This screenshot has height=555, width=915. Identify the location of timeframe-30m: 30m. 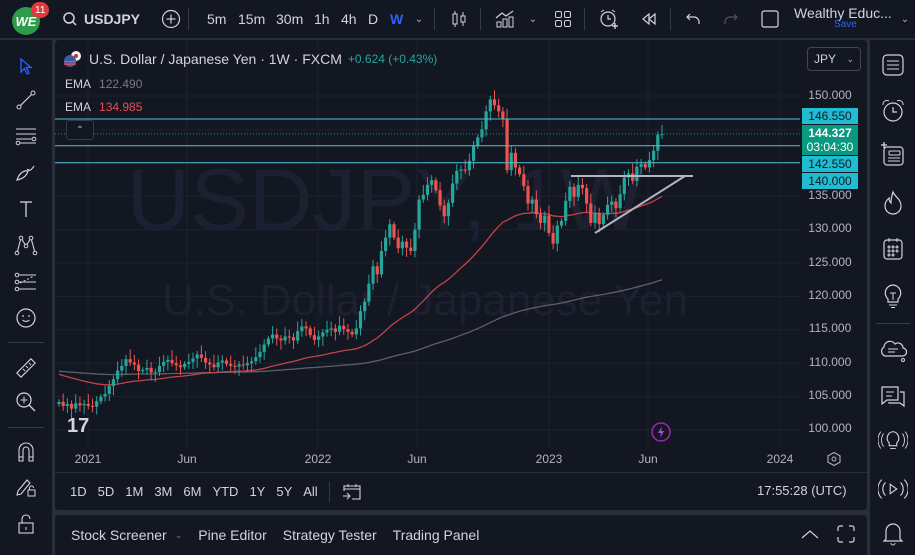
(290, 19).